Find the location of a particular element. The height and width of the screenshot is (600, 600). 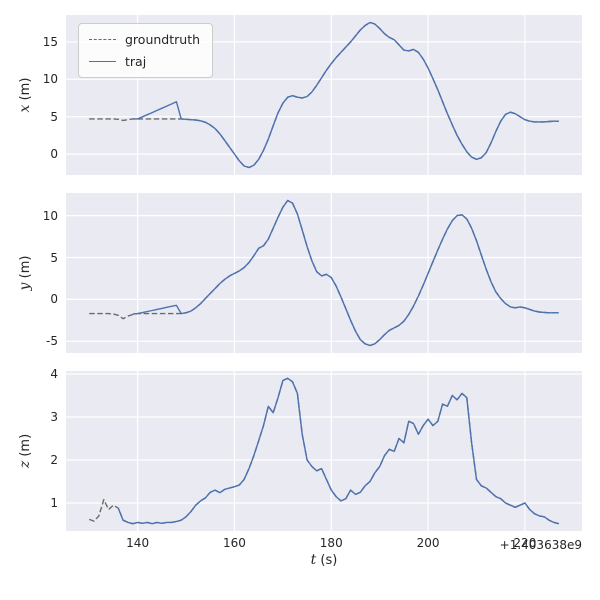

legend-entry: traj is located at coordinates (144, 61).